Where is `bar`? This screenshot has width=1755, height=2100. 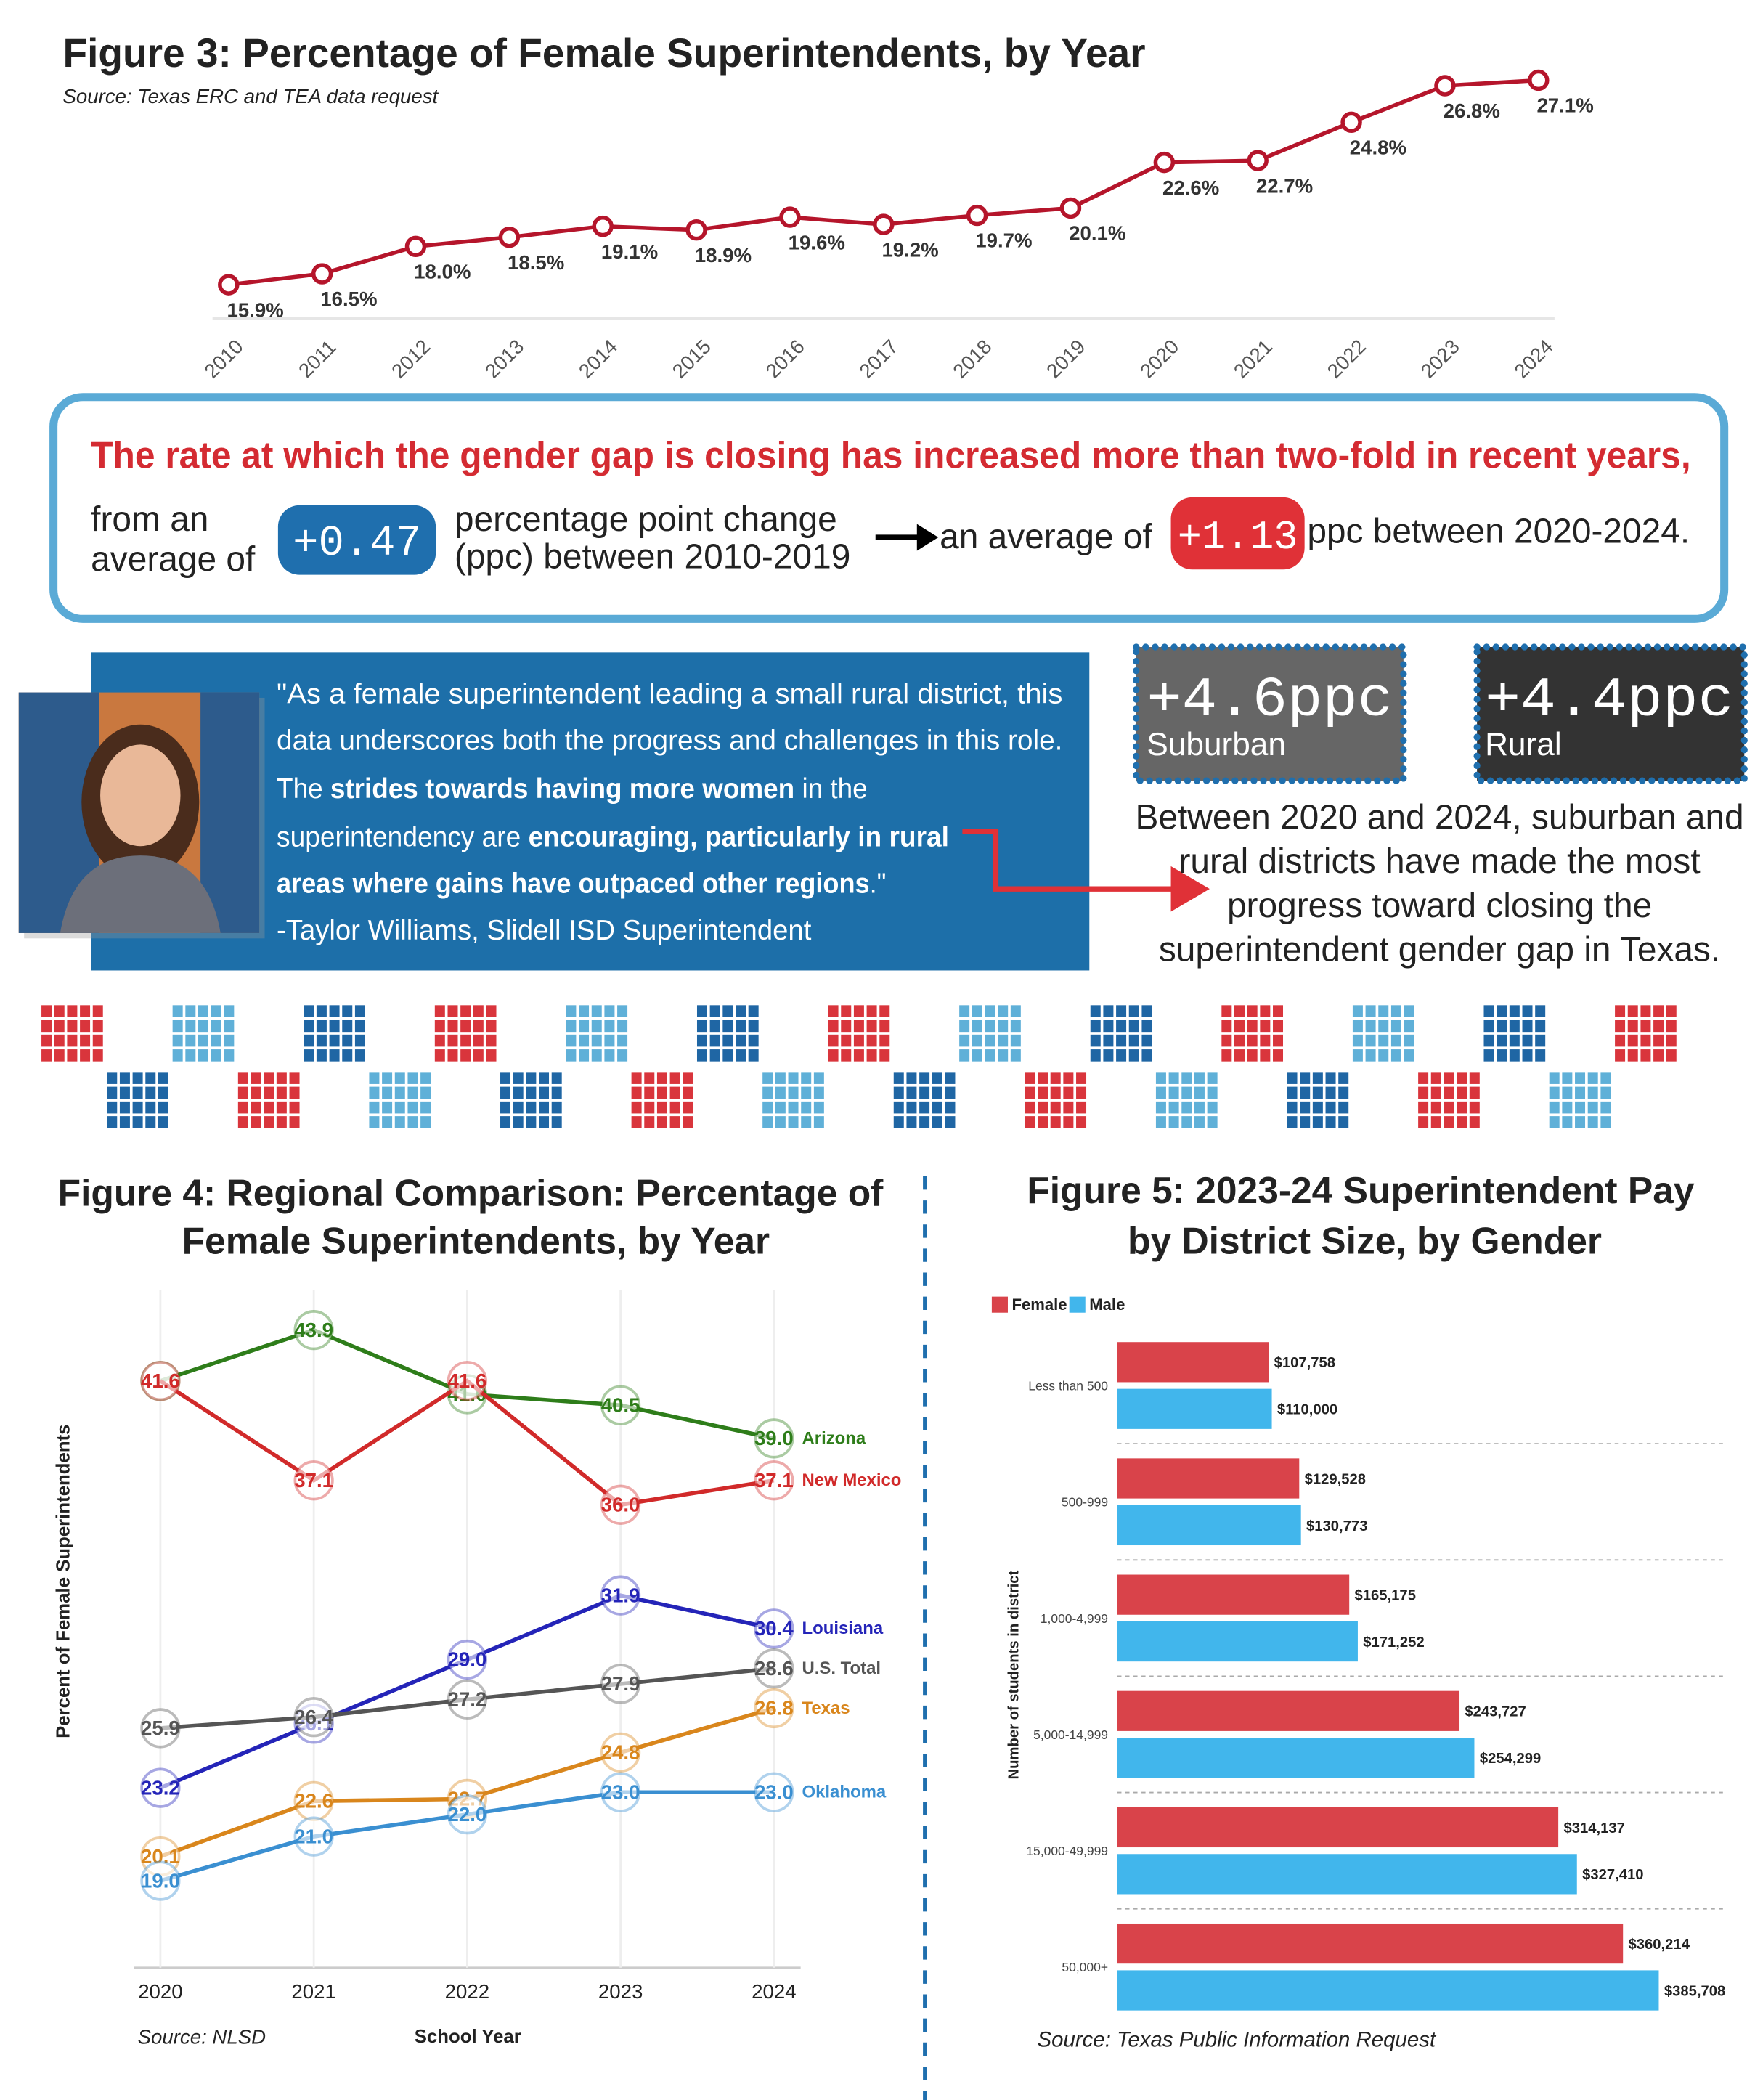 bar is located at coordinates (1208, 1478).